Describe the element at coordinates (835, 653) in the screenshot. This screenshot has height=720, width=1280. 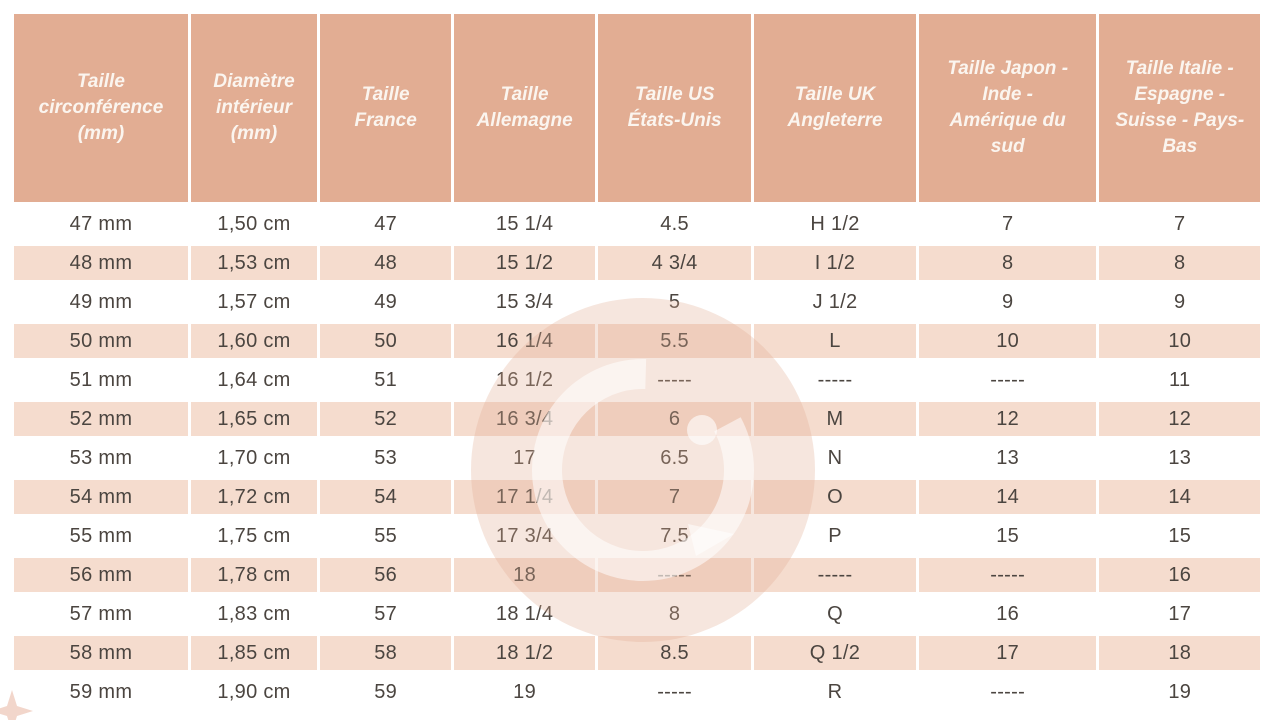
I see `table-cell-uk: Q 1/2` at that location.